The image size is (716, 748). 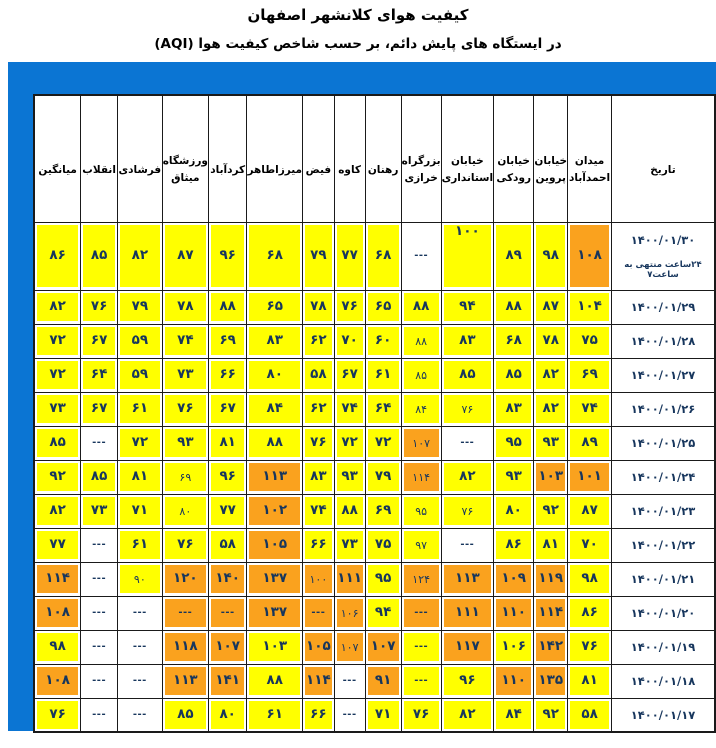 I want to click on aqi-value: ۷۳, so click(x=349, y=544).